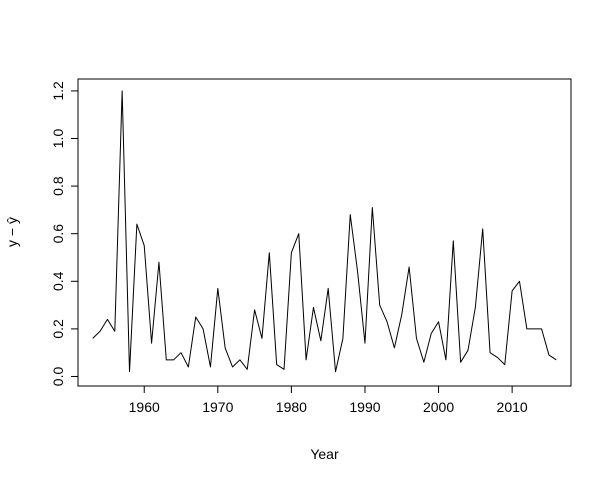  I want to click on y-tick-label: 0.8, so click(58, 186).